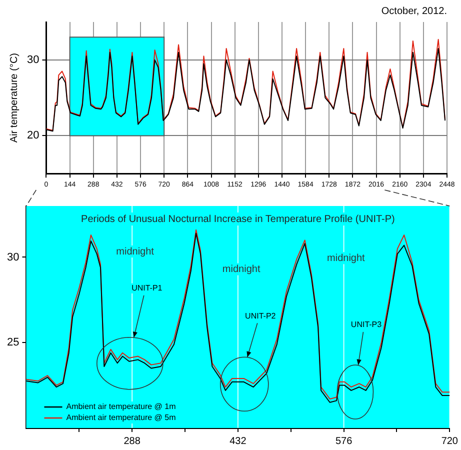  Describe the element at coordinates (238, 441) in the screenshot. I see `x-tick-label: 432` at that location.